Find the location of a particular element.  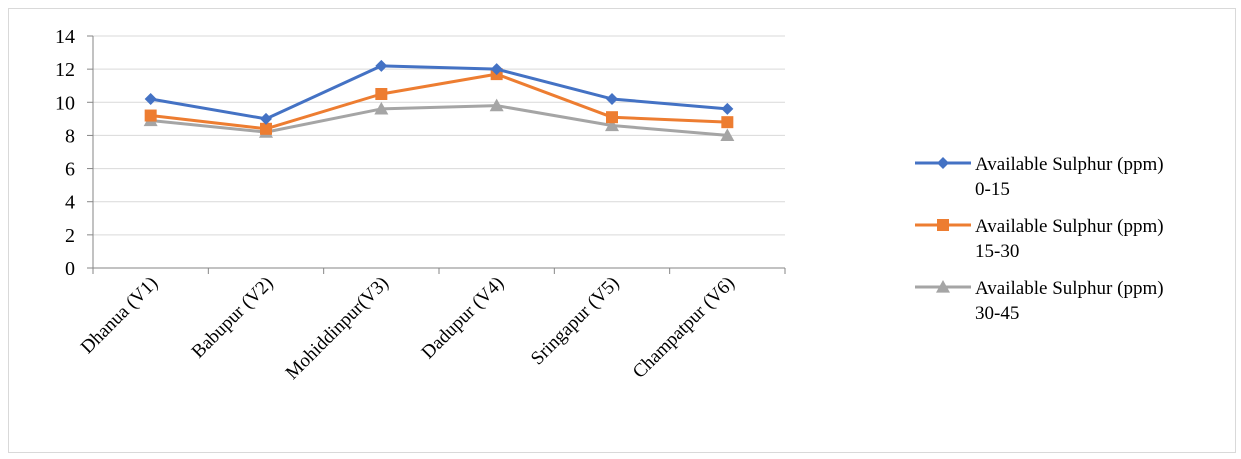

y-tick-label: 10 is located at coordinates (65, 103).